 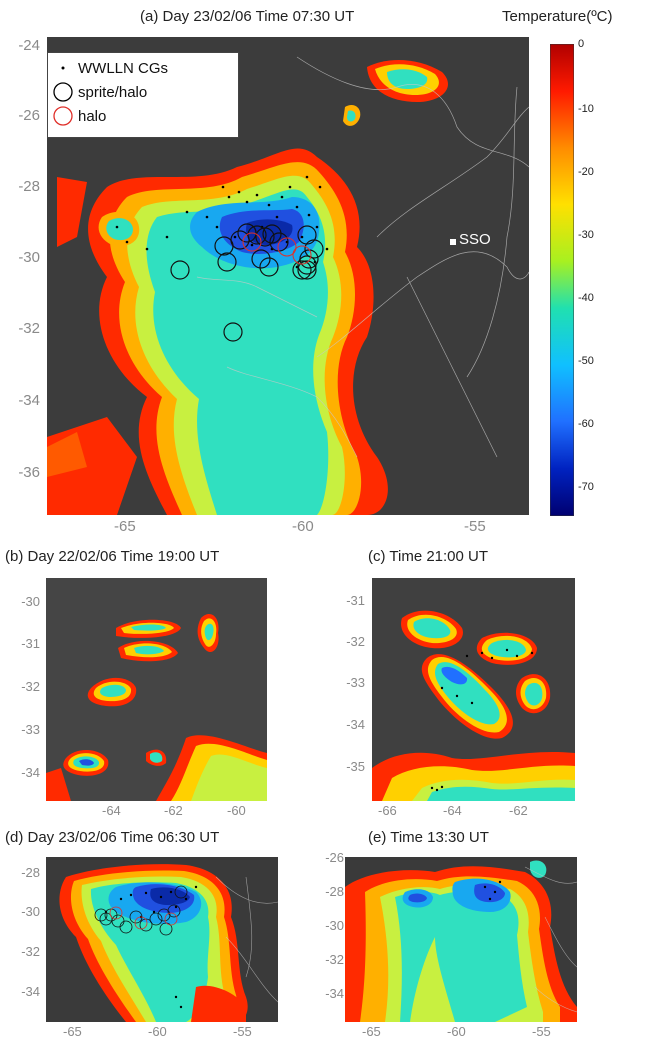 What do you see at coordinates (586, 487) in the screenshot?
I see `colorbar-tick-7: -70` at bounding box center [586, 487].